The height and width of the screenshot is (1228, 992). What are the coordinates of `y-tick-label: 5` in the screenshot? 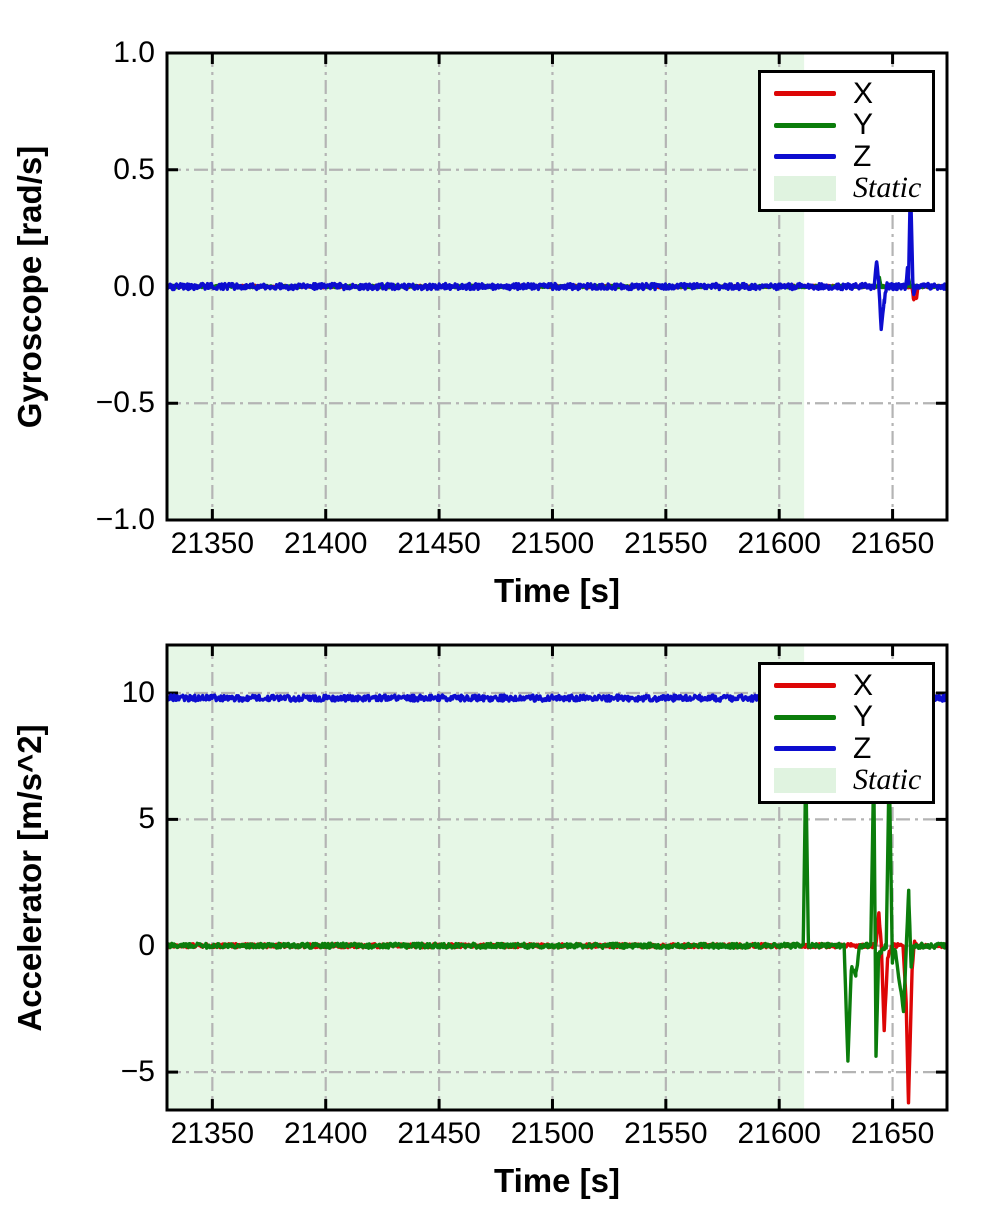 It's located at (146, 819).